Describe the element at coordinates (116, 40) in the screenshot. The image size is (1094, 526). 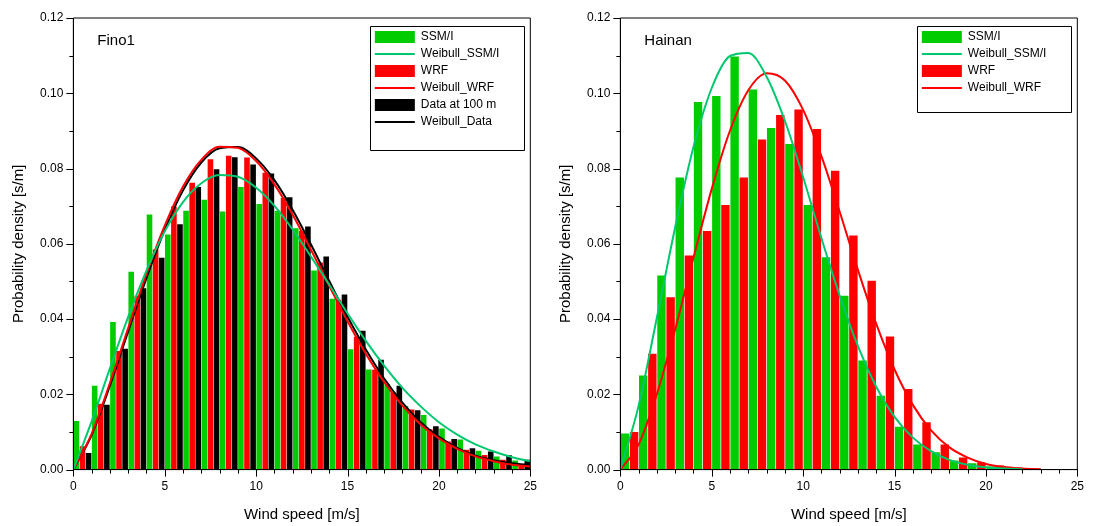
I see `text: Fino1` at that location.